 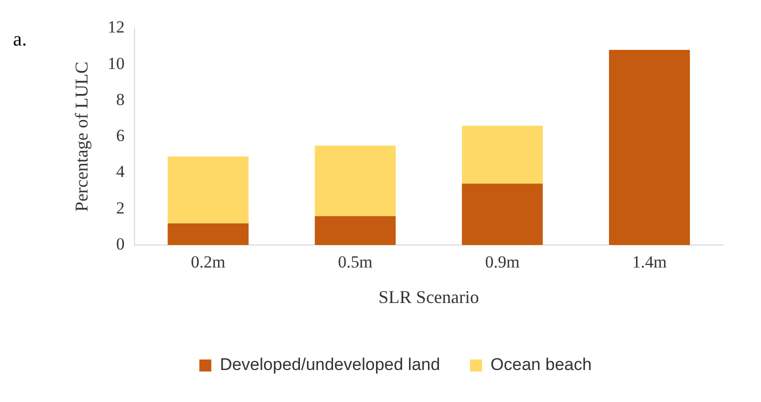 I want to click on x-tick-label: 1.4m, so click(x=649, y=262).